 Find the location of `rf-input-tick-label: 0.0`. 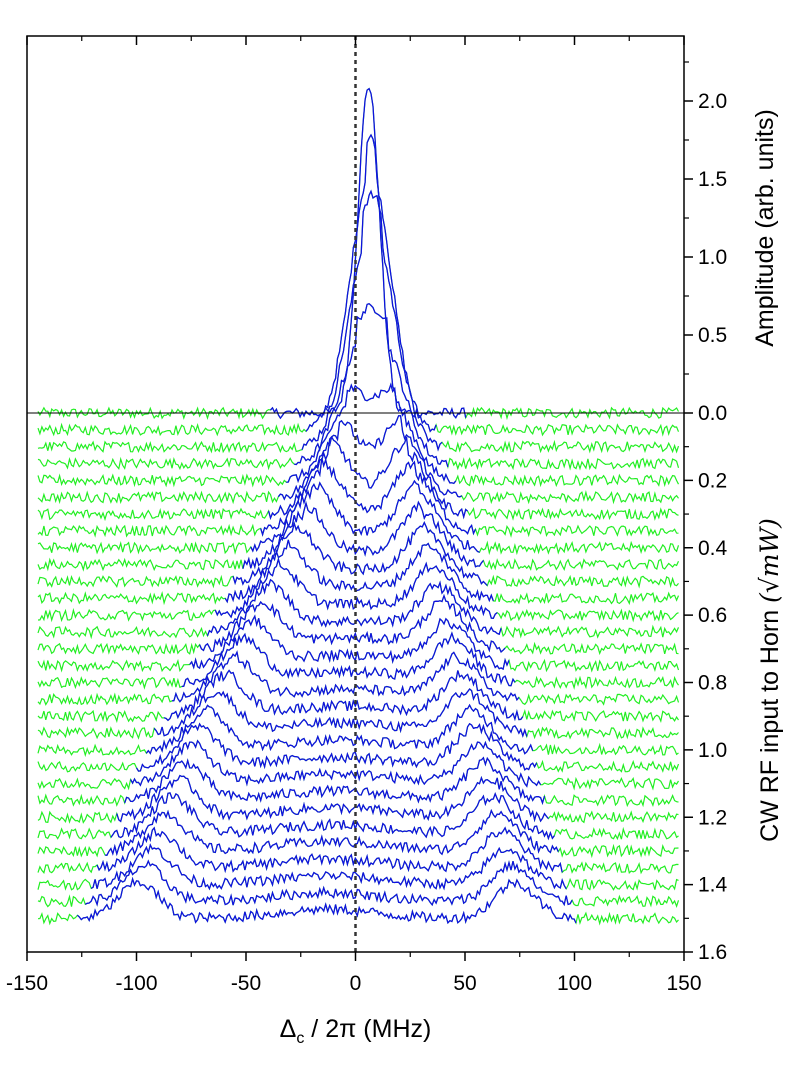

rf-input-tick-label: 0.0 is located at coordinates (712, 413).